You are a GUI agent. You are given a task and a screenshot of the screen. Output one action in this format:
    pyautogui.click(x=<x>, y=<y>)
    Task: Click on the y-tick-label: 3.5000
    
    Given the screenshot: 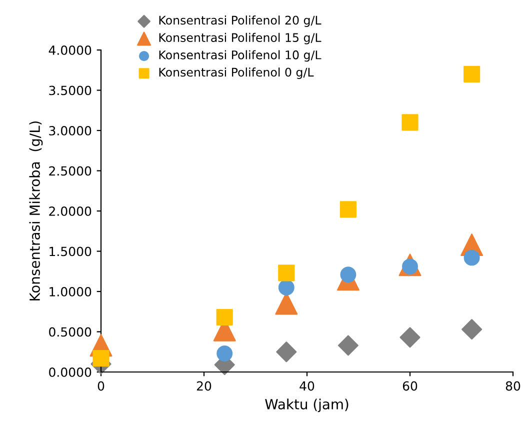 What is the action you would take?
    pyautogui.click(x=70, y=91)
    